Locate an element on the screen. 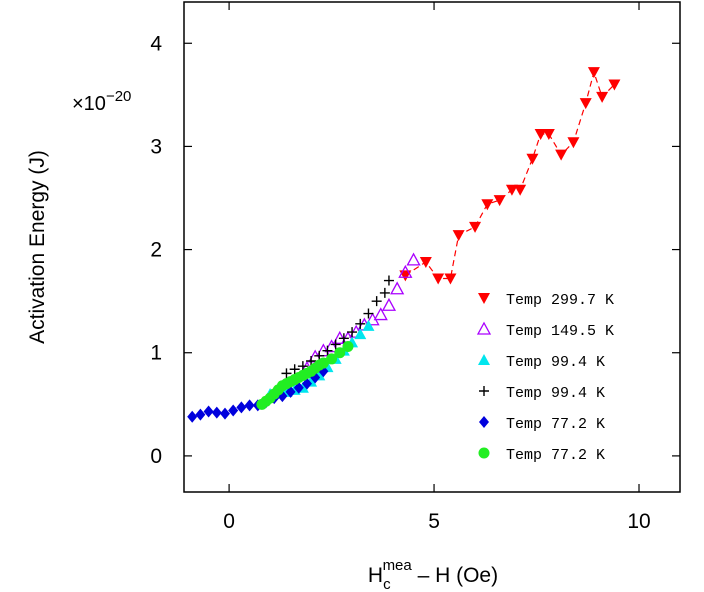 The image size is (704, 592). legend-label: Temp 299.7 K is located at coordinates (560, 300).